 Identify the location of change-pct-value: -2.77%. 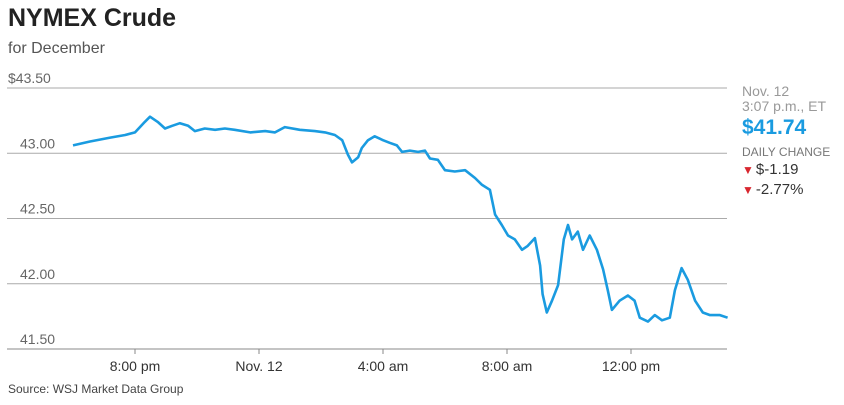
(779, 189).